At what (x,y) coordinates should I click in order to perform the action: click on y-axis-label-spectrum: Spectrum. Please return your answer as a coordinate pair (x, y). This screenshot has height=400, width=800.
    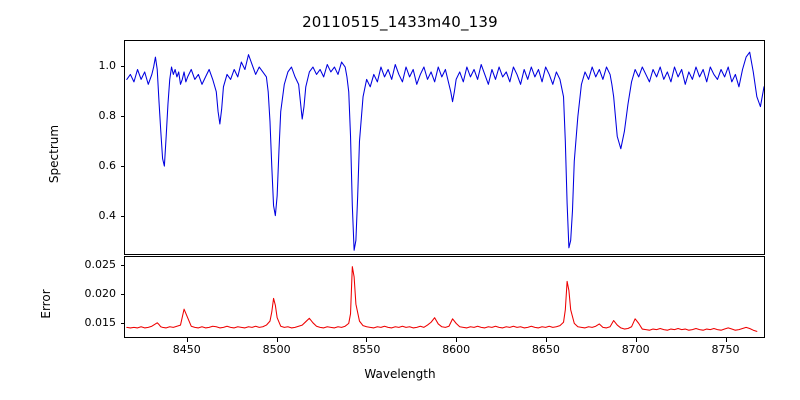
    Looking at the image, I should click on (54, 154).